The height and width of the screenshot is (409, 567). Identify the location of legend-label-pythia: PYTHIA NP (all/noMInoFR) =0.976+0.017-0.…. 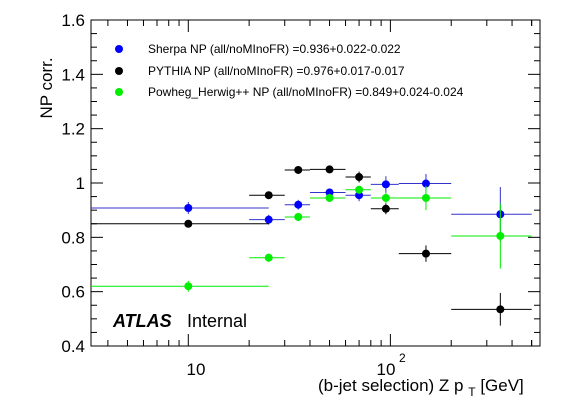
(276, 71).